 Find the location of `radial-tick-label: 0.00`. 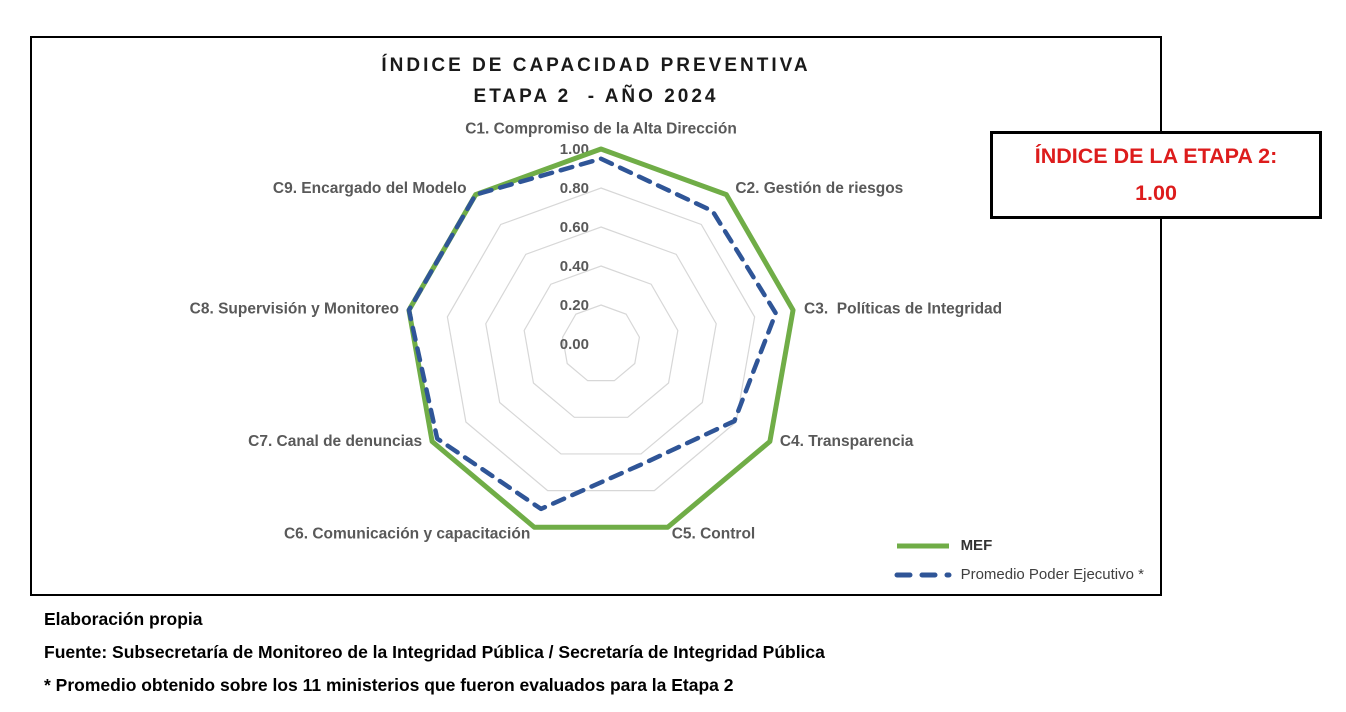

radial-tick-label: 0.00 is located at coordinates (574, 344).